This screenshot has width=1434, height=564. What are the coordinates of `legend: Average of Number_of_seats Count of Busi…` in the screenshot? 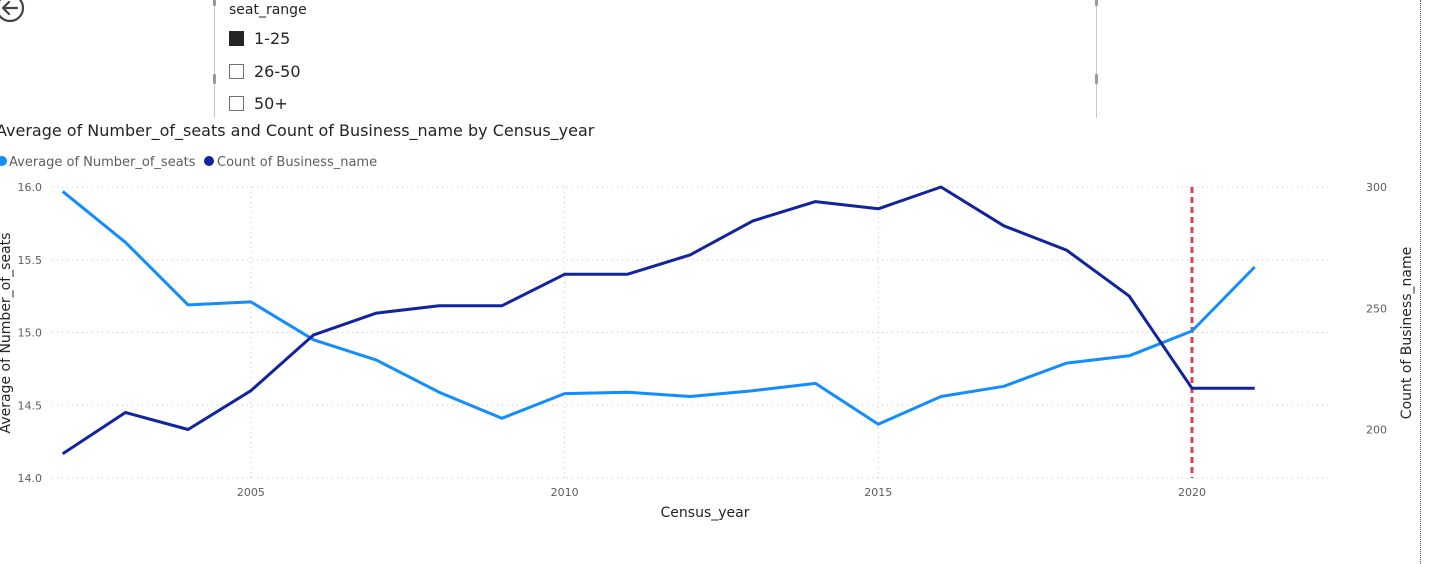 It's located at (188, 162).